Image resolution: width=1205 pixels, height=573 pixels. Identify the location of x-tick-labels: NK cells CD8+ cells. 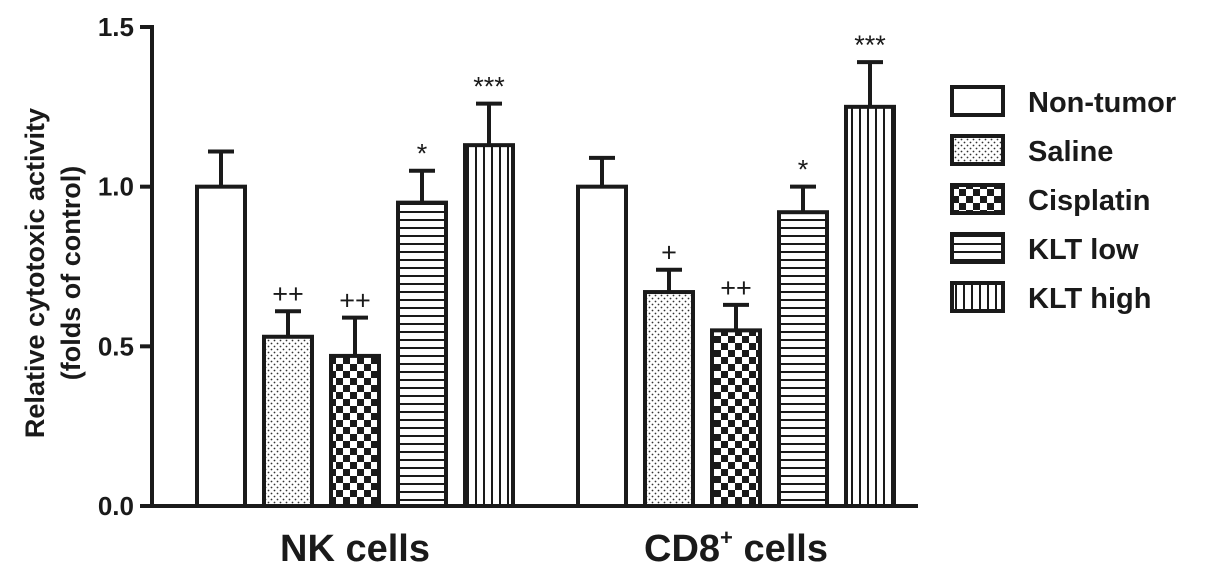
(554, 547).